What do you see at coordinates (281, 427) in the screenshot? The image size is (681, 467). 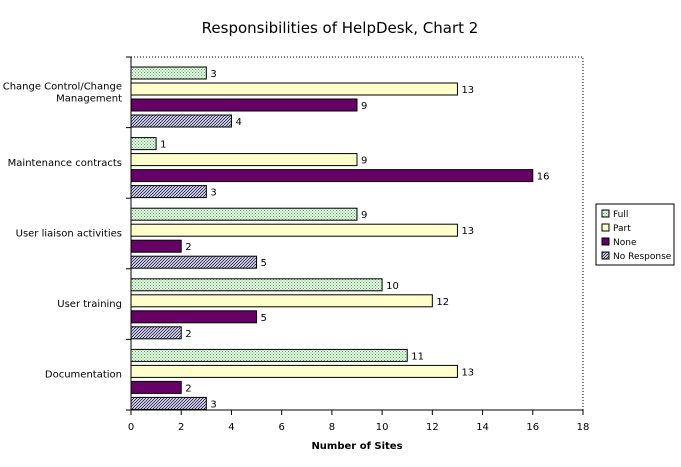 I see `x-tick-label: 6` at bounding box center [281, 427].